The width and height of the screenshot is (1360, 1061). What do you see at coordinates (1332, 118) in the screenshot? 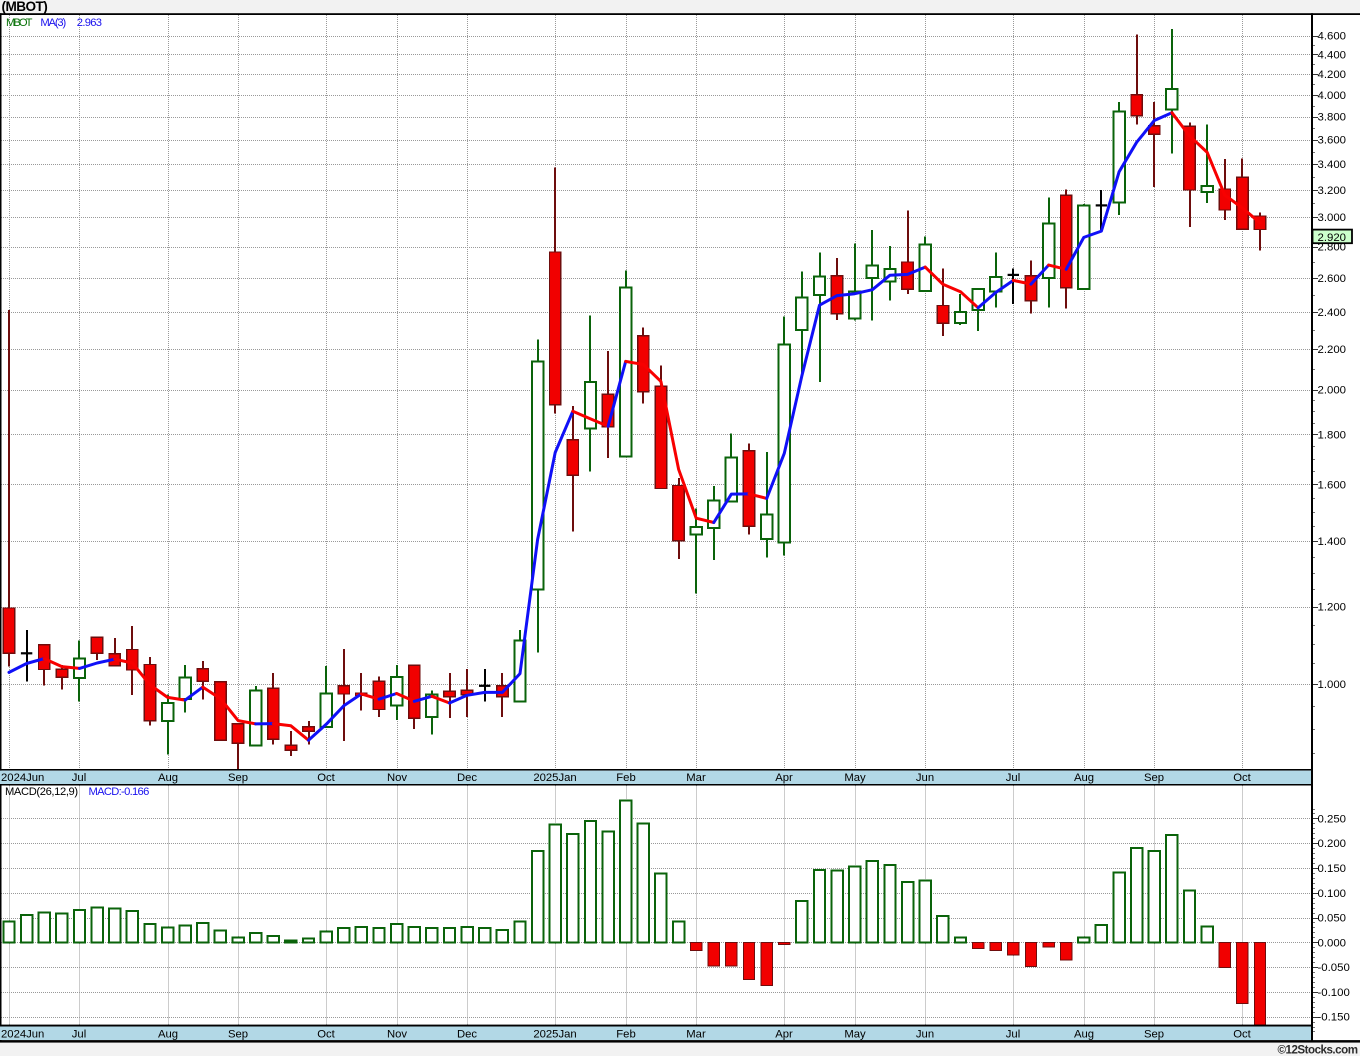
I see `svg-text: 3.800` at bounding box center [1332, 118].